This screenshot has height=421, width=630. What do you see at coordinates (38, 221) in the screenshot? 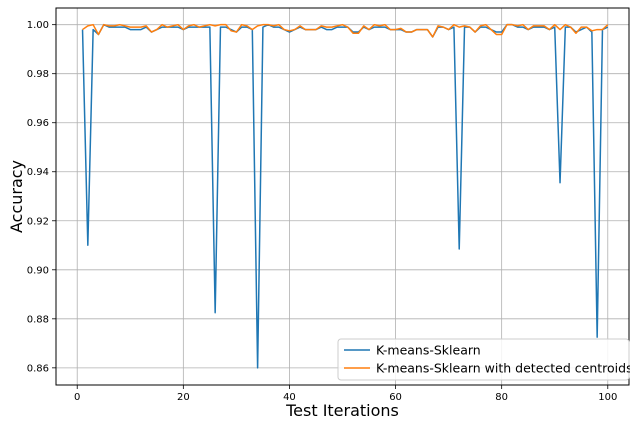
I see `y-tick-label: 0.92` at bounding box center [38, 221].